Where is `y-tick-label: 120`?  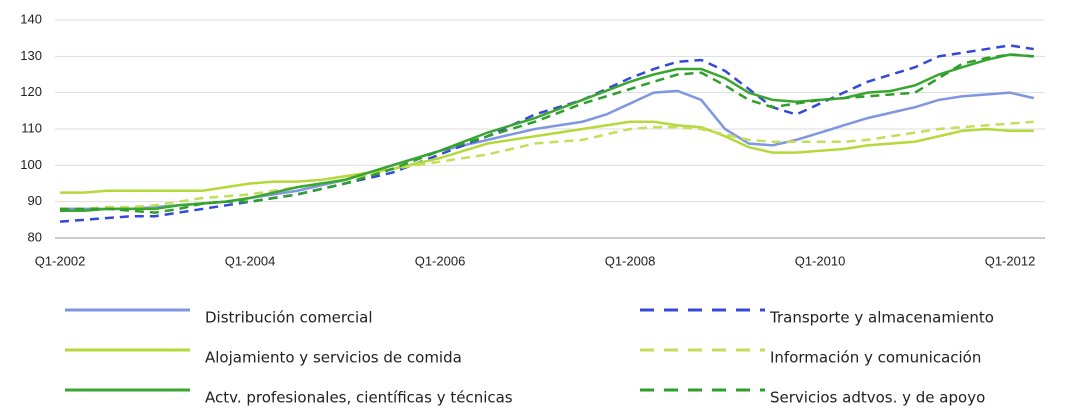
y-tick-label: 120 is located at coordinates (31, 91).